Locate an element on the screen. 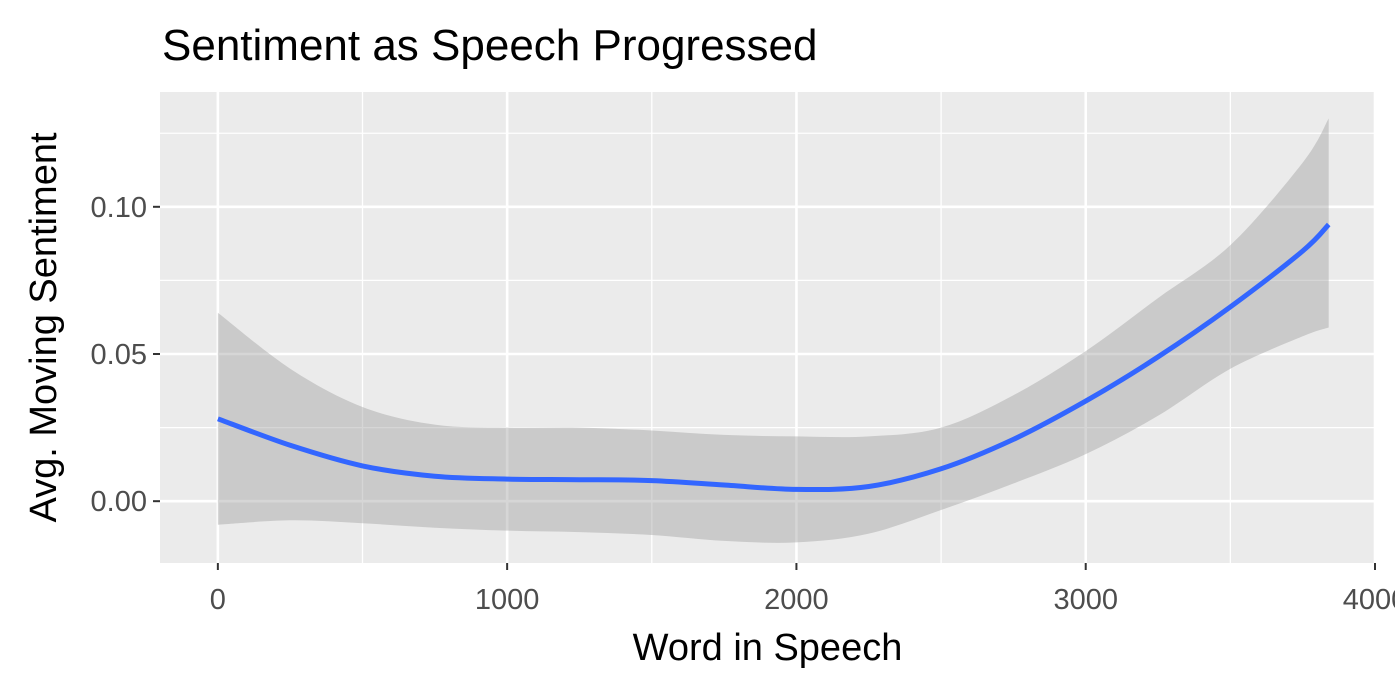  x-tick-label: 1000 is located at coordinates (507, 600).